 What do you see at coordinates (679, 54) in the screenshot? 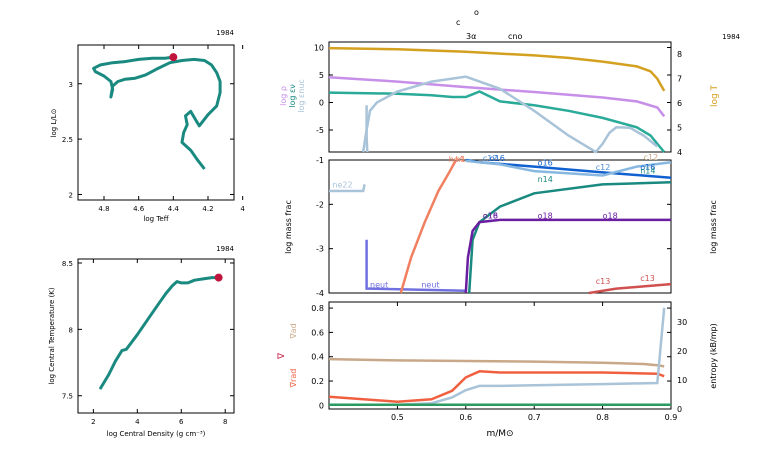
I see `right-y-tick-label: 8` at bounding box center [679, 54].